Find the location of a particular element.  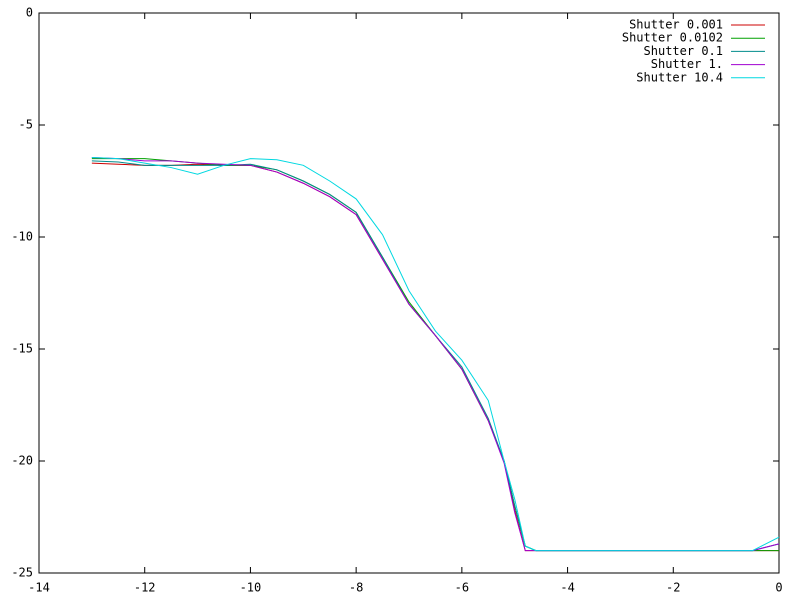

y-tick-label: -15 is located at coordinates (22, 349).